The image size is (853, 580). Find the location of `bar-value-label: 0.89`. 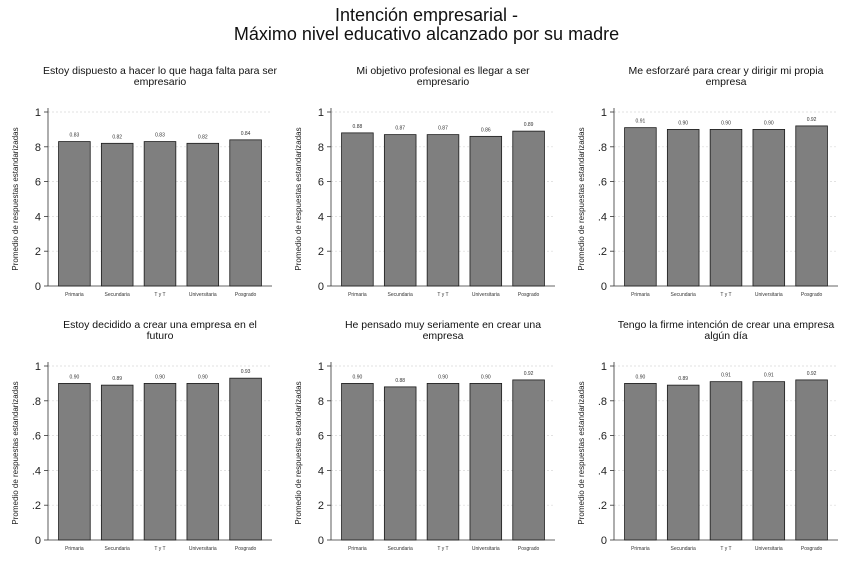

bar-value-label: 0.89 is located at coordinates (529, 125).